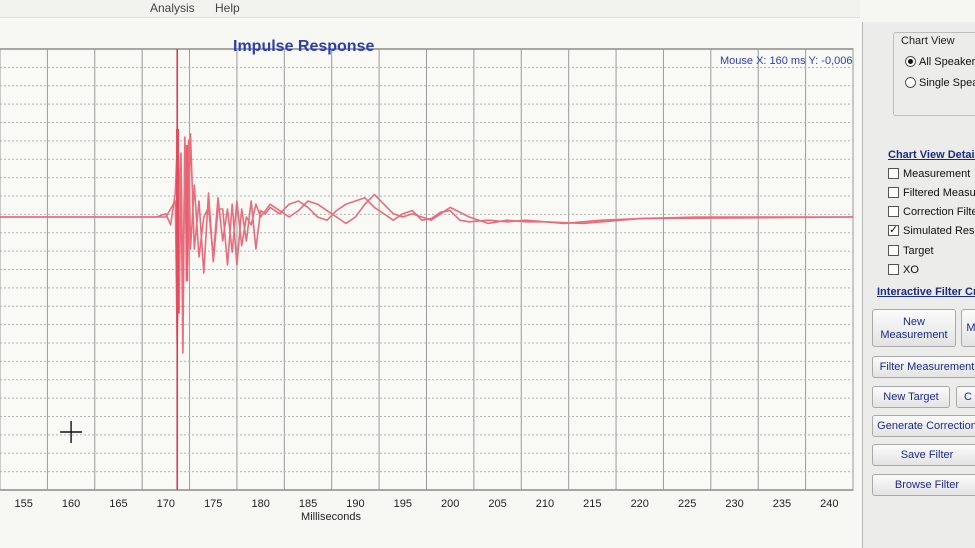 The width and height of the screenshot is (975, 548). Describe the element at coordinates (965, 397) in the screenshot. I see `c-button: C` at that location.